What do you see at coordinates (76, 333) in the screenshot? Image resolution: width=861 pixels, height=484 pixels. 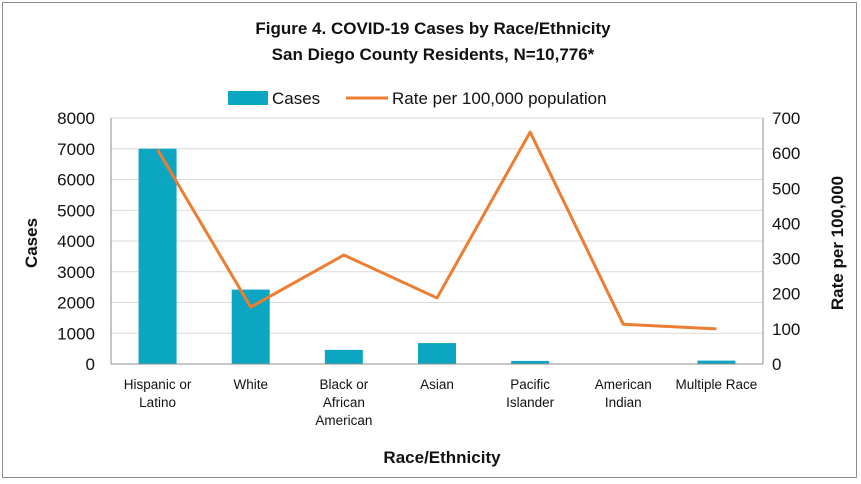 I see `y-tick-label: 1000` at bounding box center [76, 333].